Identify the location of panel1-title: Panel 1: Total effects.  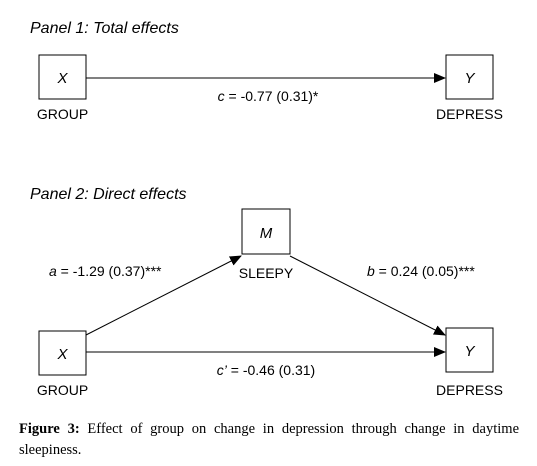
(104, 28).